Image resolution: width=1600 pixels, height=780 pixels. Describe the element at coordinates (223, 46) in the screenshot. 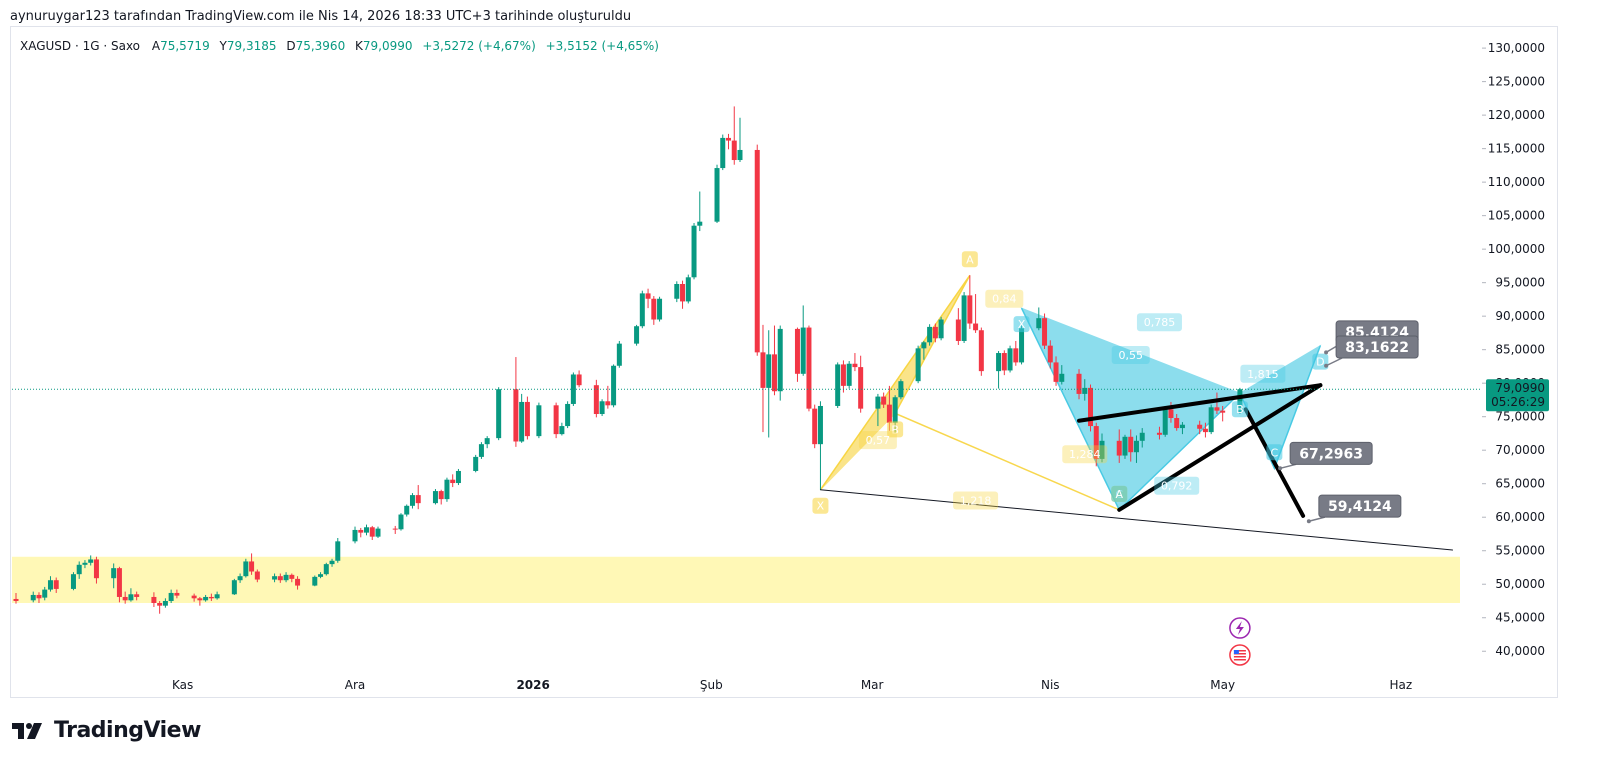

I see `high-label: Y` at that location.